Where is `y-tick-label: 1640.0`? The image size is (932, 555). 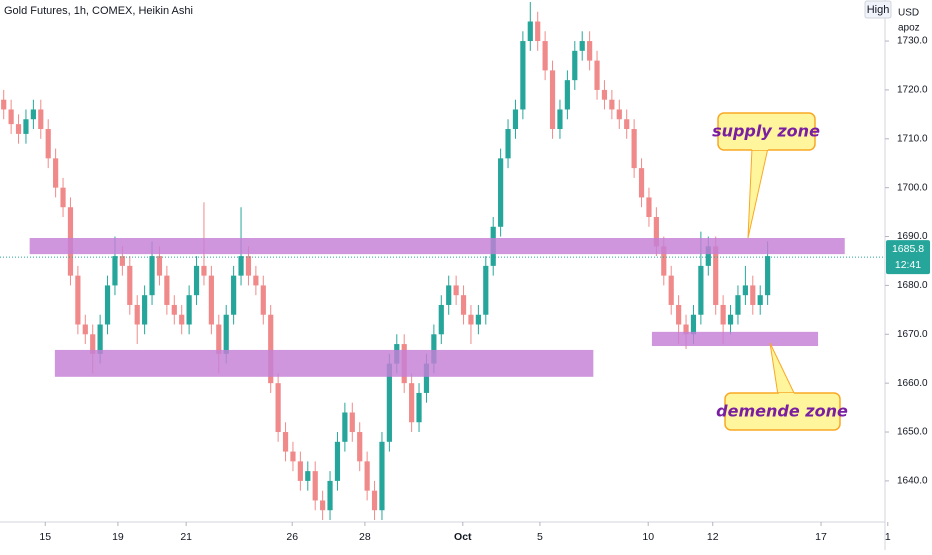 y-tick-label: 1640.0 is located at coordinates (912, 481).